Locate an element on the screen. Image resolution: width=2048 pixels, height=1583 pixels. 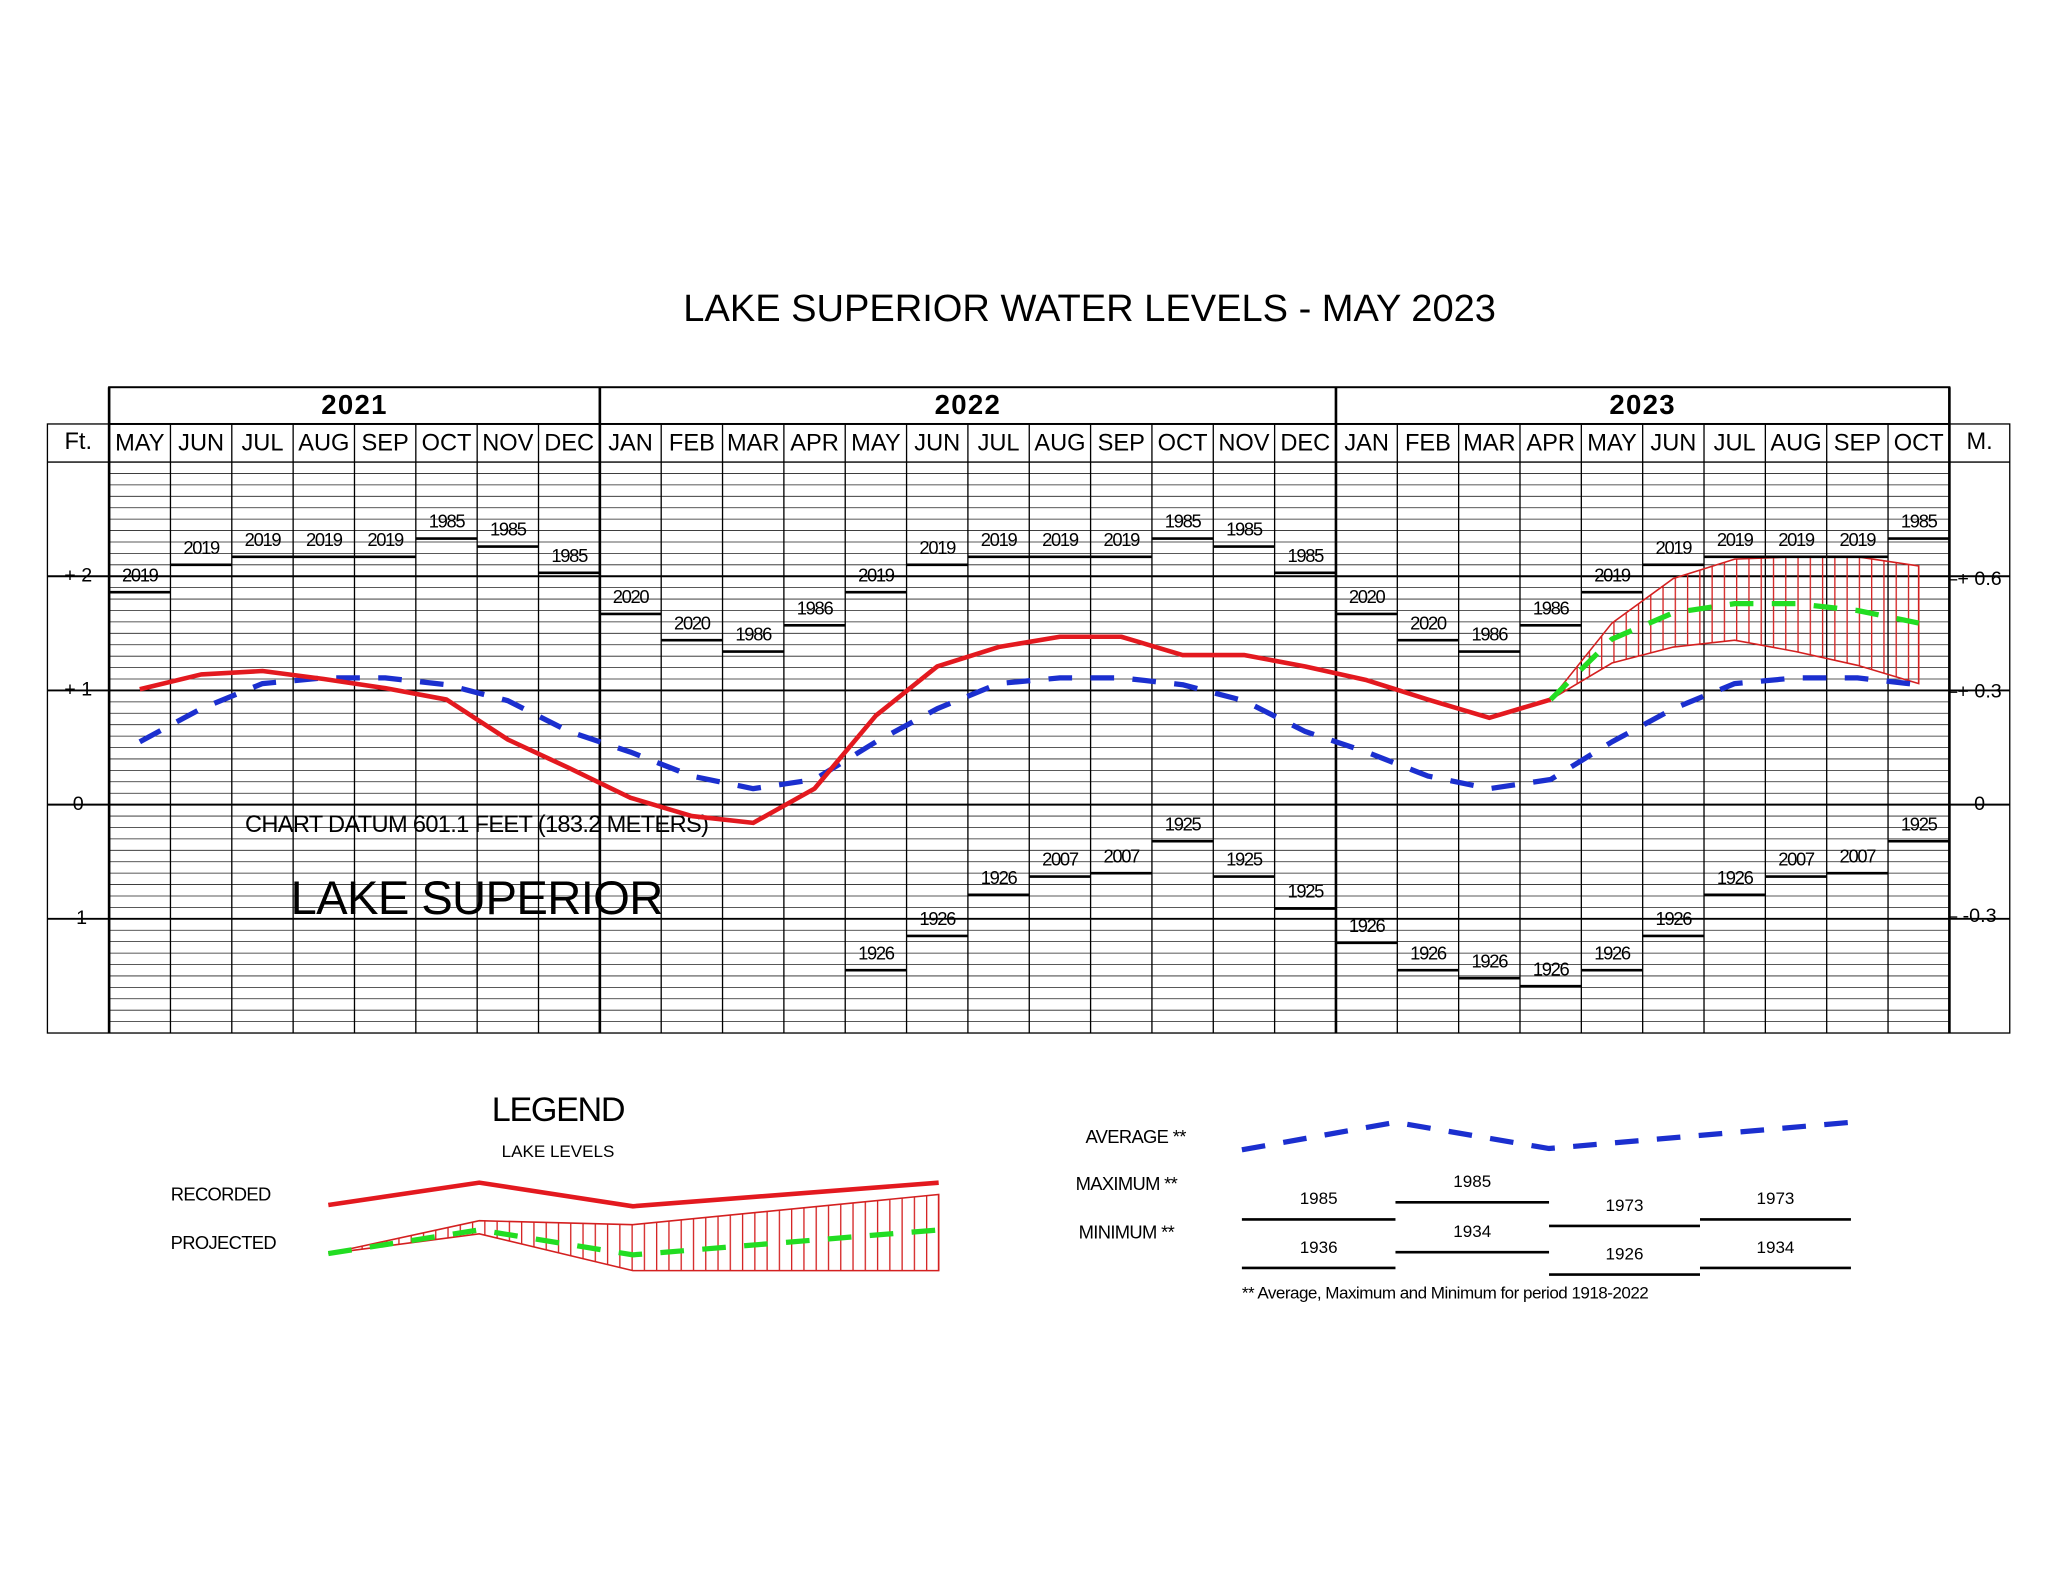
y-tick-label: 0 is located at coordinates (78, 804).